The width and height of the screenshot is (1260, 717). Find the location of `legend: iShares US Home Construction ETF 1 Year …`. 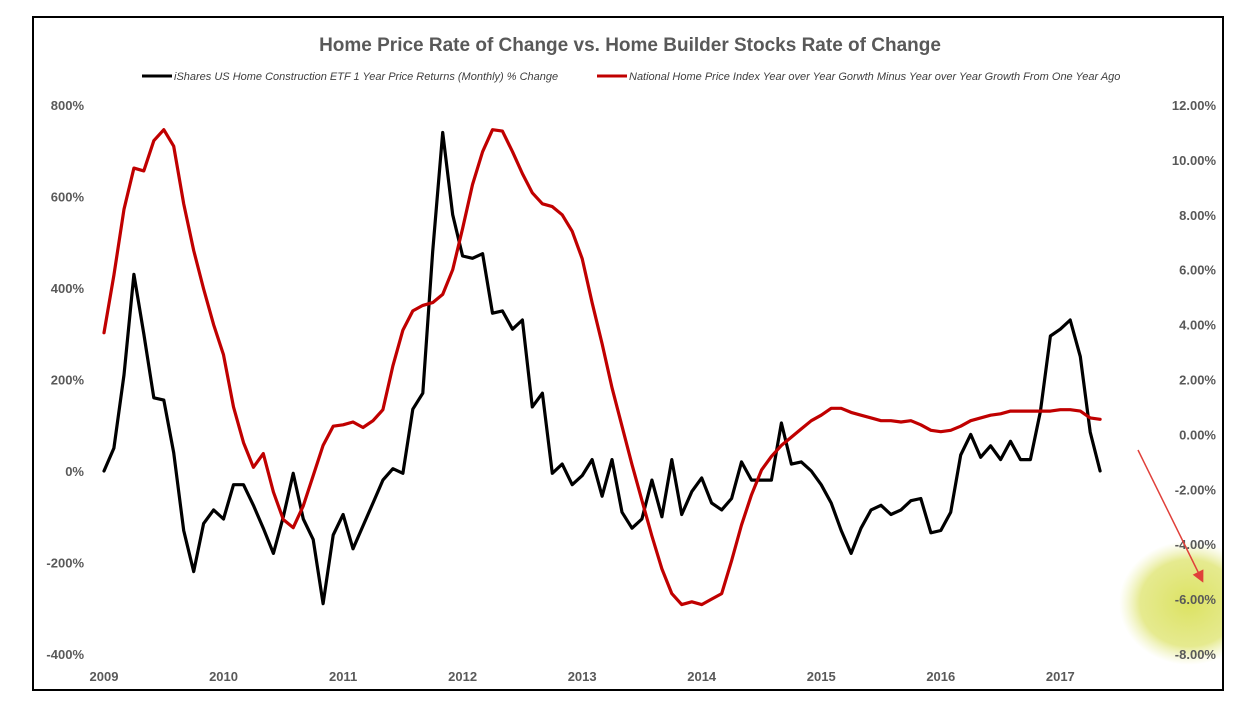

legend: iShares US Home Construction ETF 1 Year … is located at coordinates (631, 77).